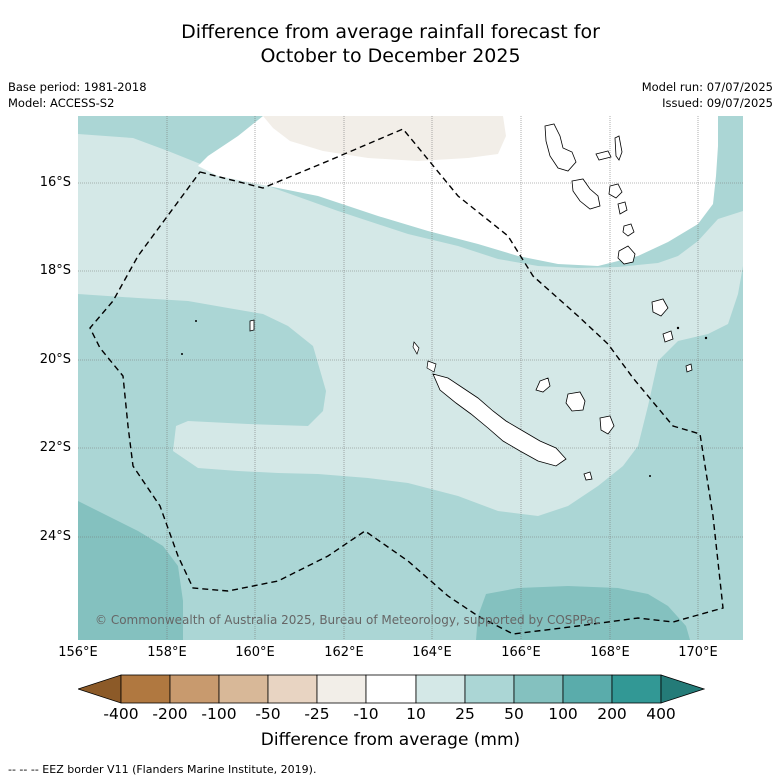 Image resolution: width=781 pixels, height=781 pixels. I want to click on efate-island, so click(628, 230).